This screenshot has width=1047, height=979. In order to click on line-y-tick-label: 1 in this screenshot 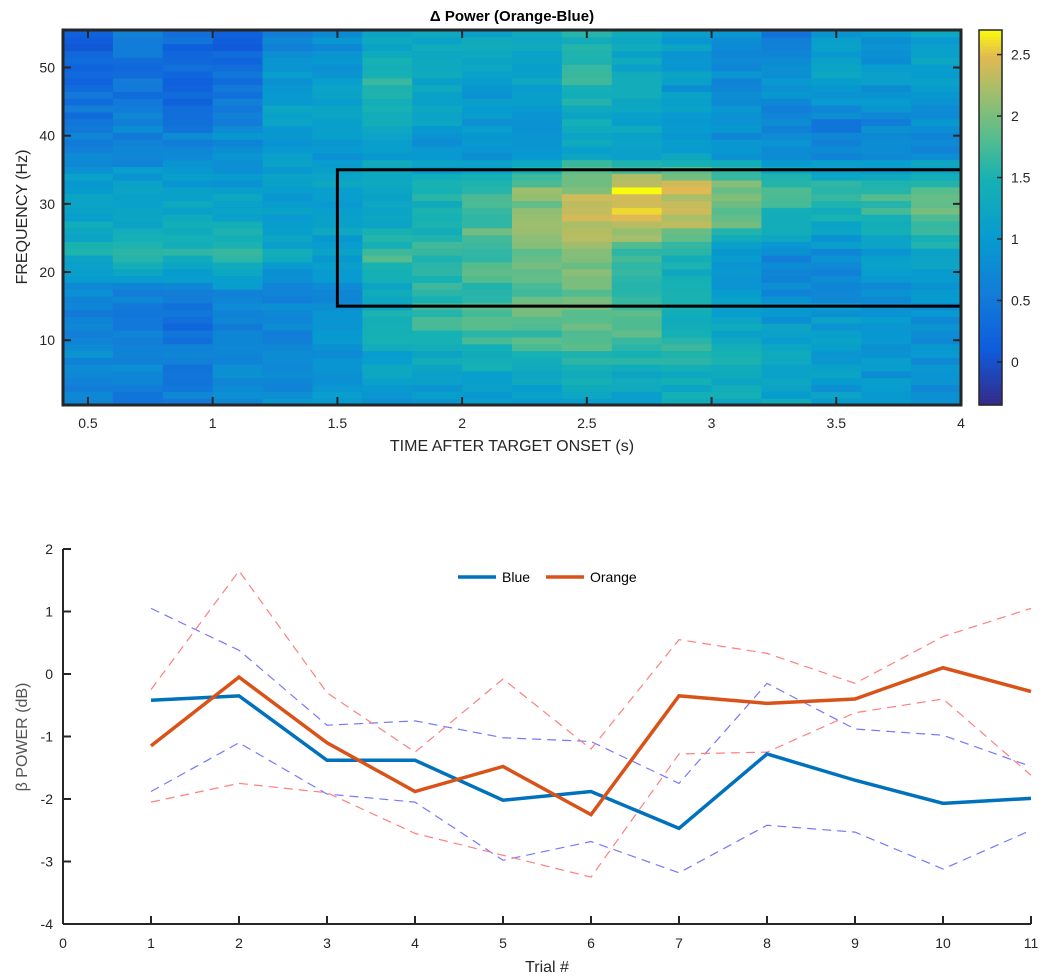, I will do `click(49, 612)`.